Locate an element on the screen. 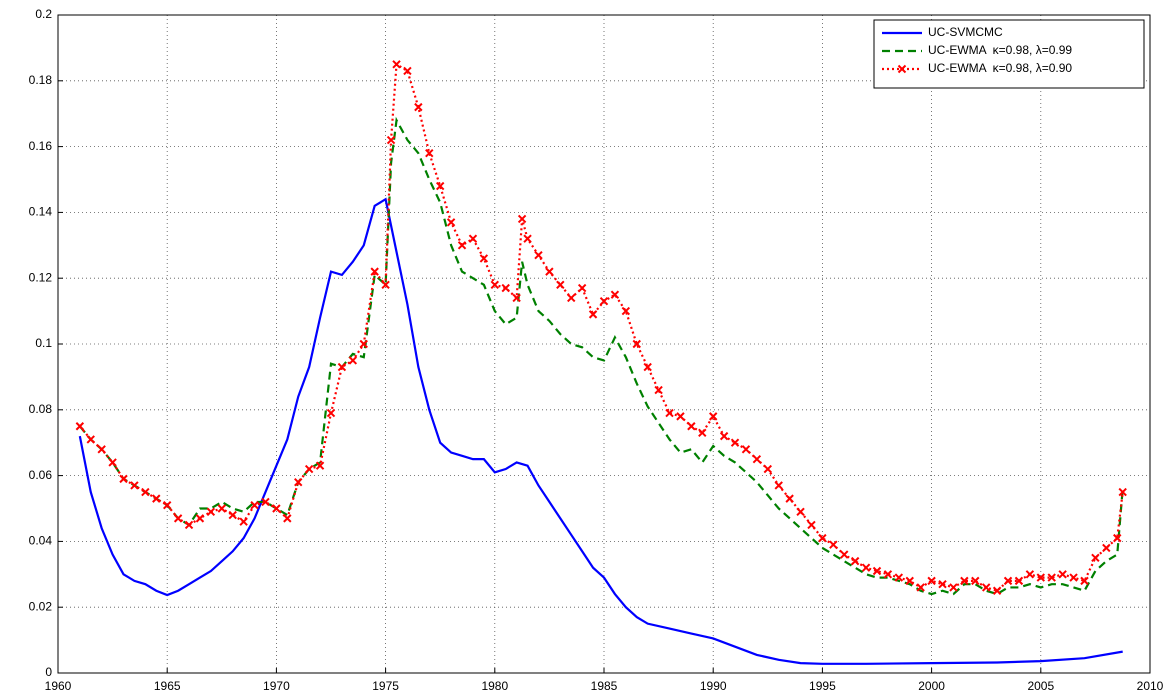  x-tick-label: 1965 is located at coordinates (167, 686).